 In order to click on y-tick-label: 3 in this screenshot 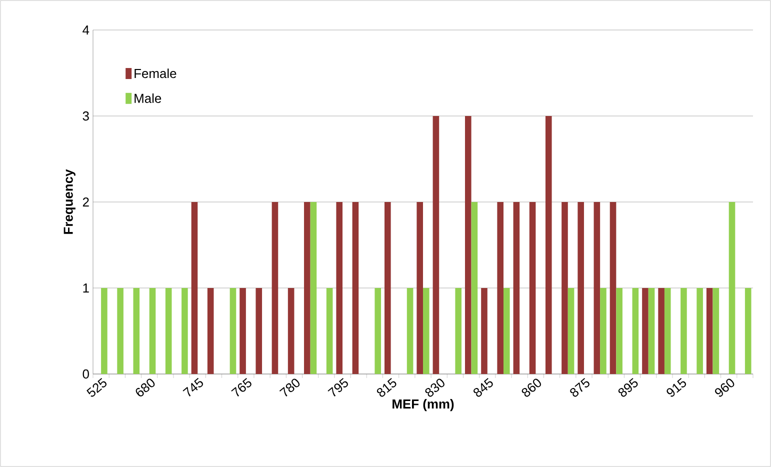, I will do `click(85, 116)`.